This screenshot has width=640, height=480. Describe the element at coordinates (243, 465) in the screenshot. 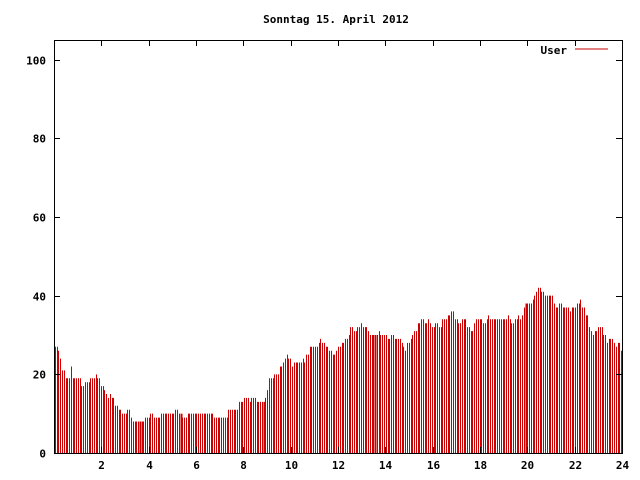

I see `x-tick-label: 8` at that location.